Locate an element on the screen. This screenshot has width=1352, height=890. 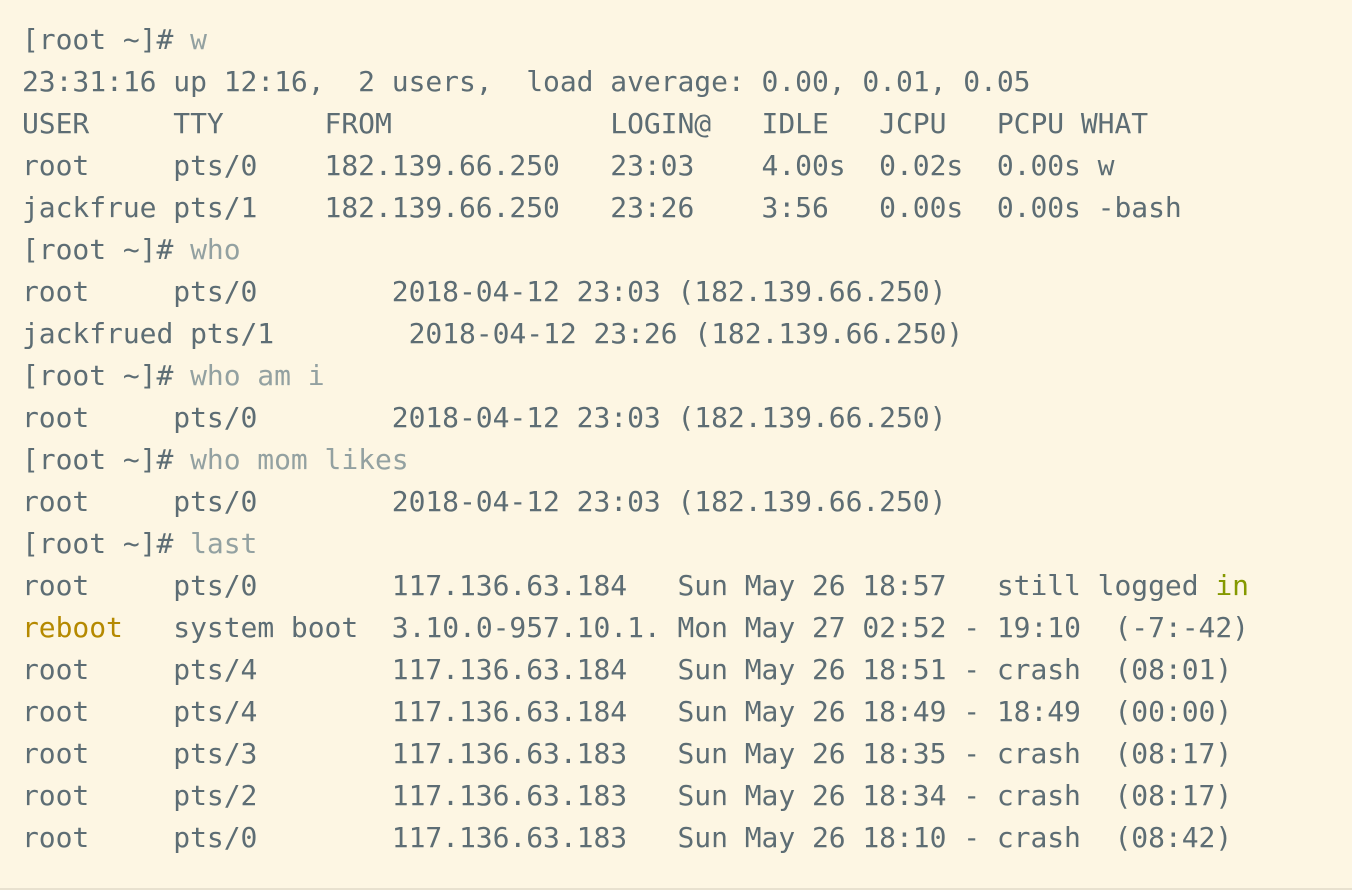
terminal-text: USER TTY FROM LOGIN@ IDLE JCPU PCPU WHAT is located at coordinates (585, 123).